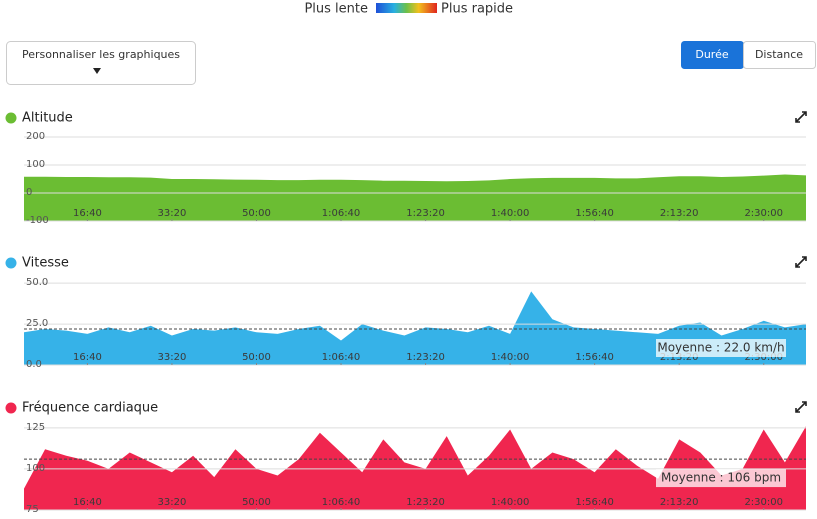  What do you see at coordinates (29, 192) in the screenshot?
I see `y-tick-label: 0` at bounding box center [29, 192].